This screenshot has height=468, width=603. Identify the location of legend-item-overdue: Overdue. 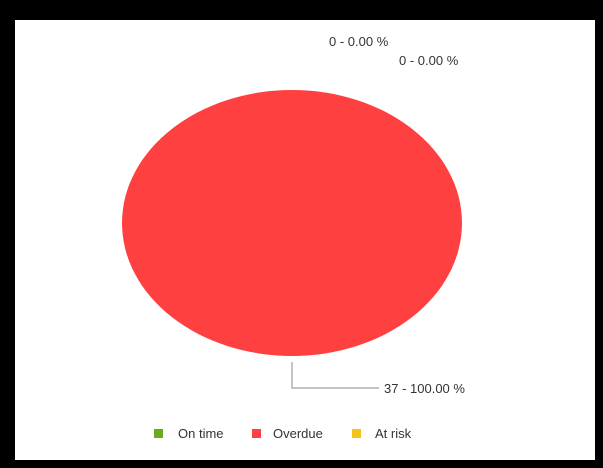
(287, 433).